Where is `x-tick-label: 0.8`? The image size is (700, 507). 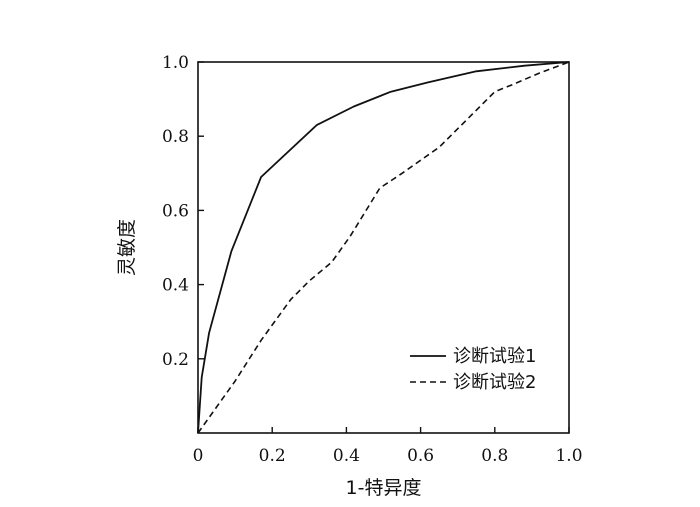
x-tick-label: 0.8 is located at coordinates (494, 456).